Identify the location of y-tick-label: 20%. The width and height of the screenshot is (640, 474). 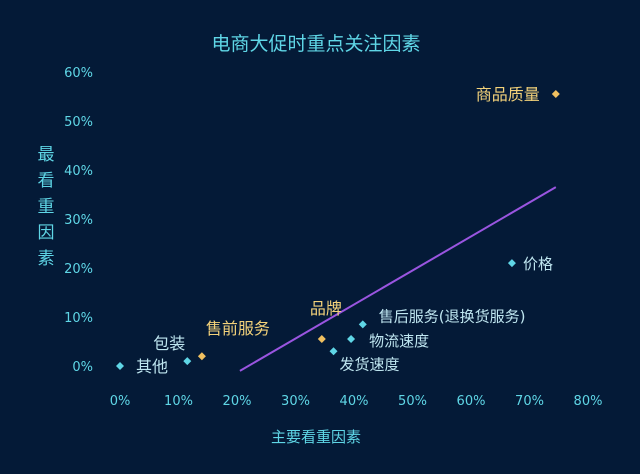
(78, 269).